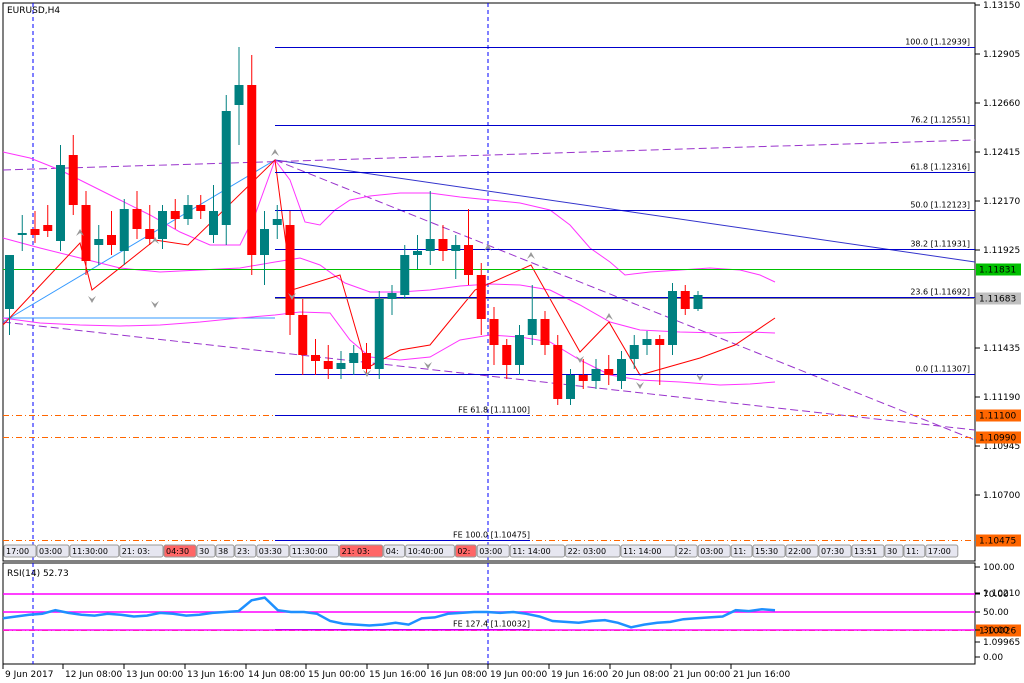 The height and width of the screenshot is (683, 1024). What do you see at coordinates (1001, 447) in the screenshot?
I see `price-tick-label: 1.10945` at bounding box center [1001, 447].